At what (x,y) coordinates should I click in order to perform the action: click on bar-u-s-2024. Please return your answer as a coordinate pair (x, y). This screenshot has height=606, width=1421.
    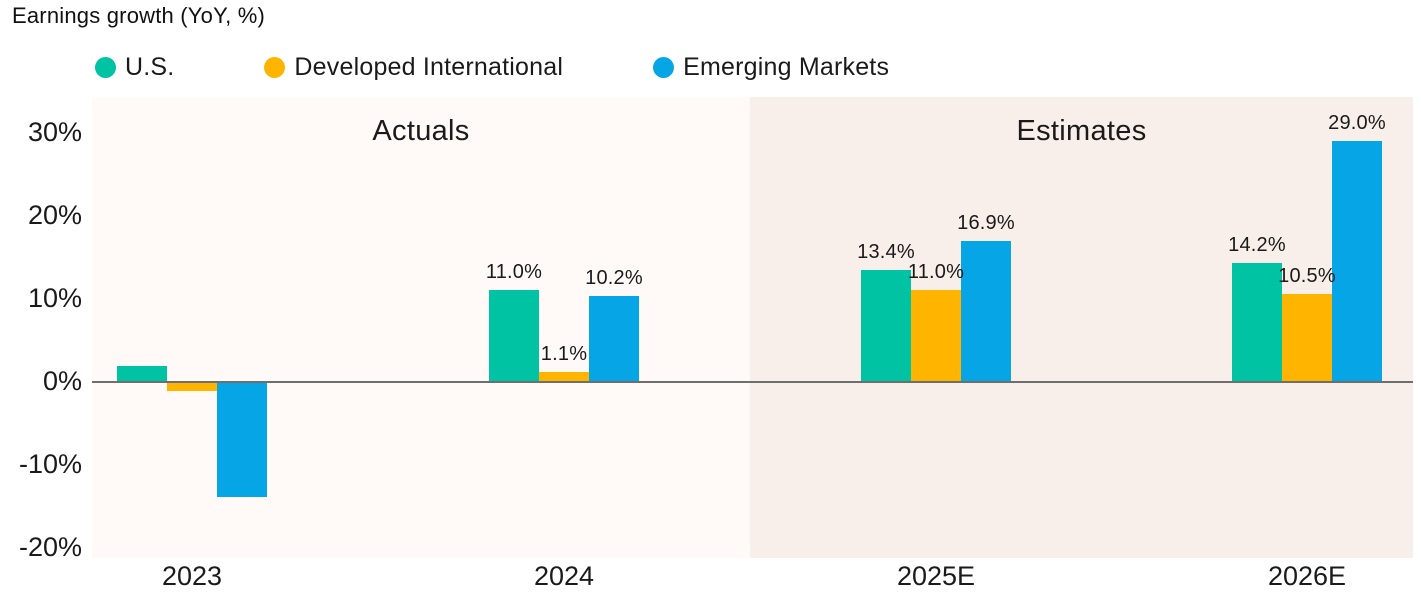
    Looking at the image, I should click on (514, 335).